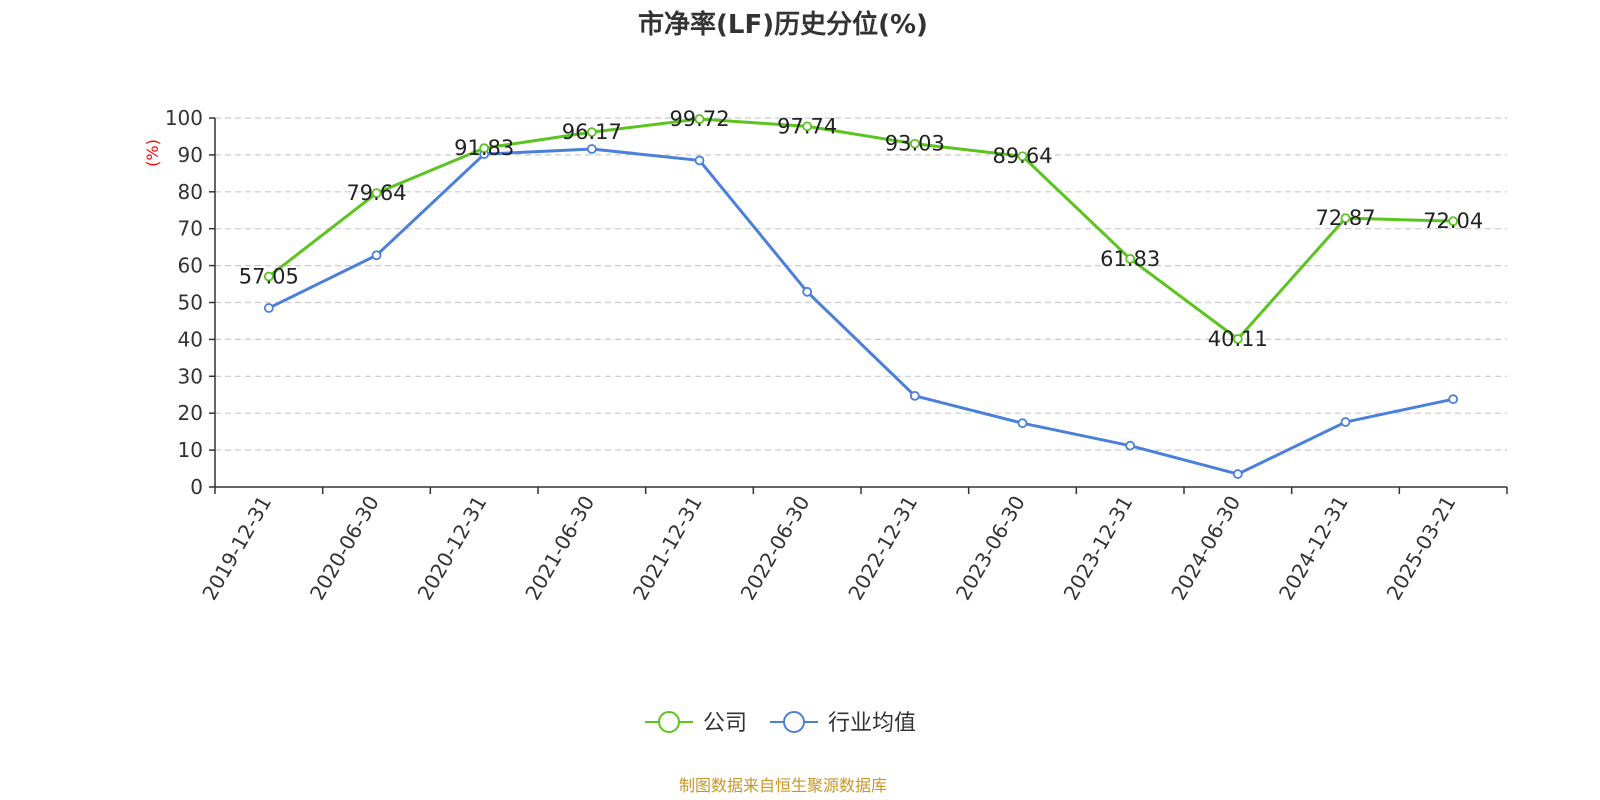 The image size is (1600, 800). What do you see at coordinates (196, 487) in the screenshot?
I see `y-tick-label: 0` at bounding box center [196, 487].